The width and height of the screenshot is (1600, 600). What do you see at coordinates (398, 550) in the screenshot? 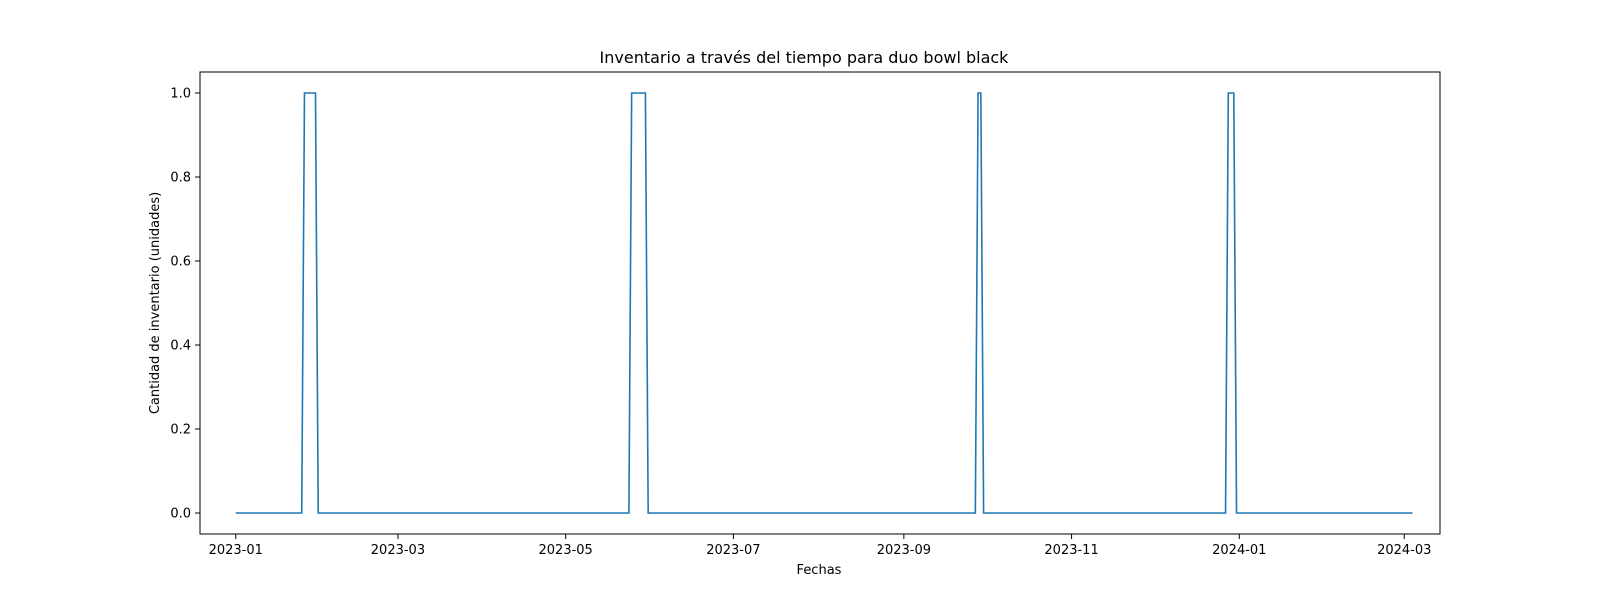
I see `x-tick-label: 2023-03` at bounding box center [398, 550].